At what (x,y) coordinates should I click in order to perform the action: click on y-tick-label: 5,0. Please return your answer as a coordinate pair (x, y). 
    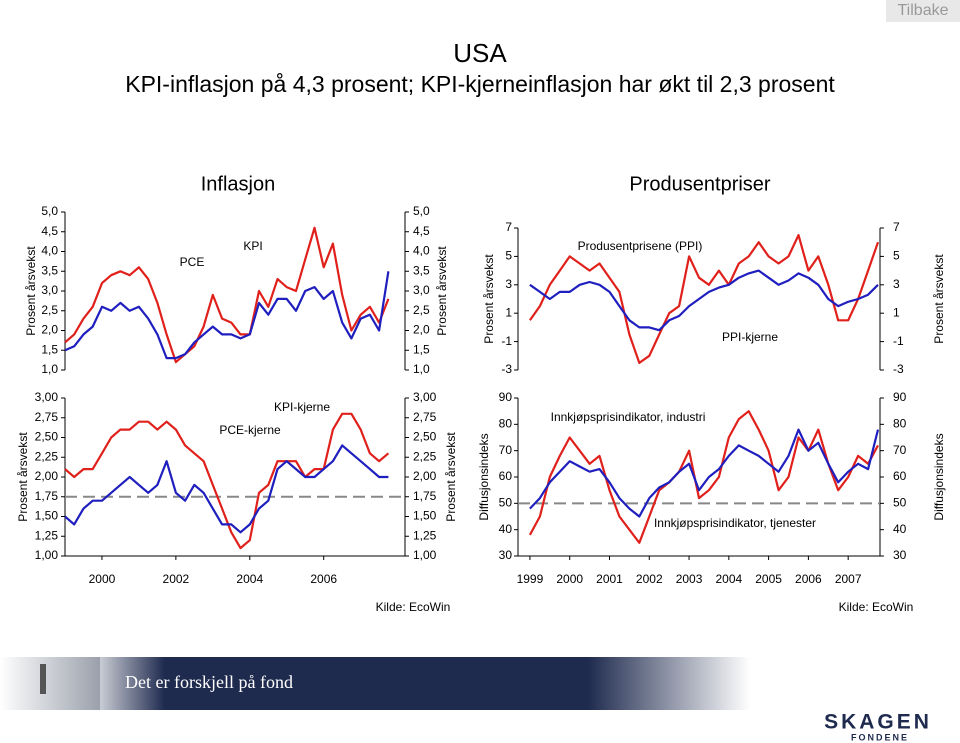
    Looking at the image, I should click on (49, 211).